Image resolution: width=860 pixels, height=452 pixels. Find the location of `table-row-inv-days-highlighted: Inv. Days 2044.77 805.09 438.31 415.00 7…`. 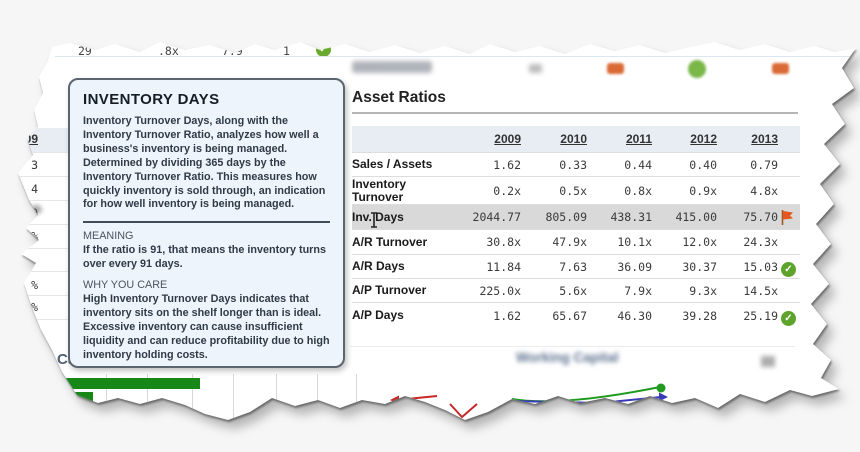

table-row-inv-days-highlighted: Inv. Days 2044.77 805.09 438.31 415.00 7… is located at coordinates (576, 216).